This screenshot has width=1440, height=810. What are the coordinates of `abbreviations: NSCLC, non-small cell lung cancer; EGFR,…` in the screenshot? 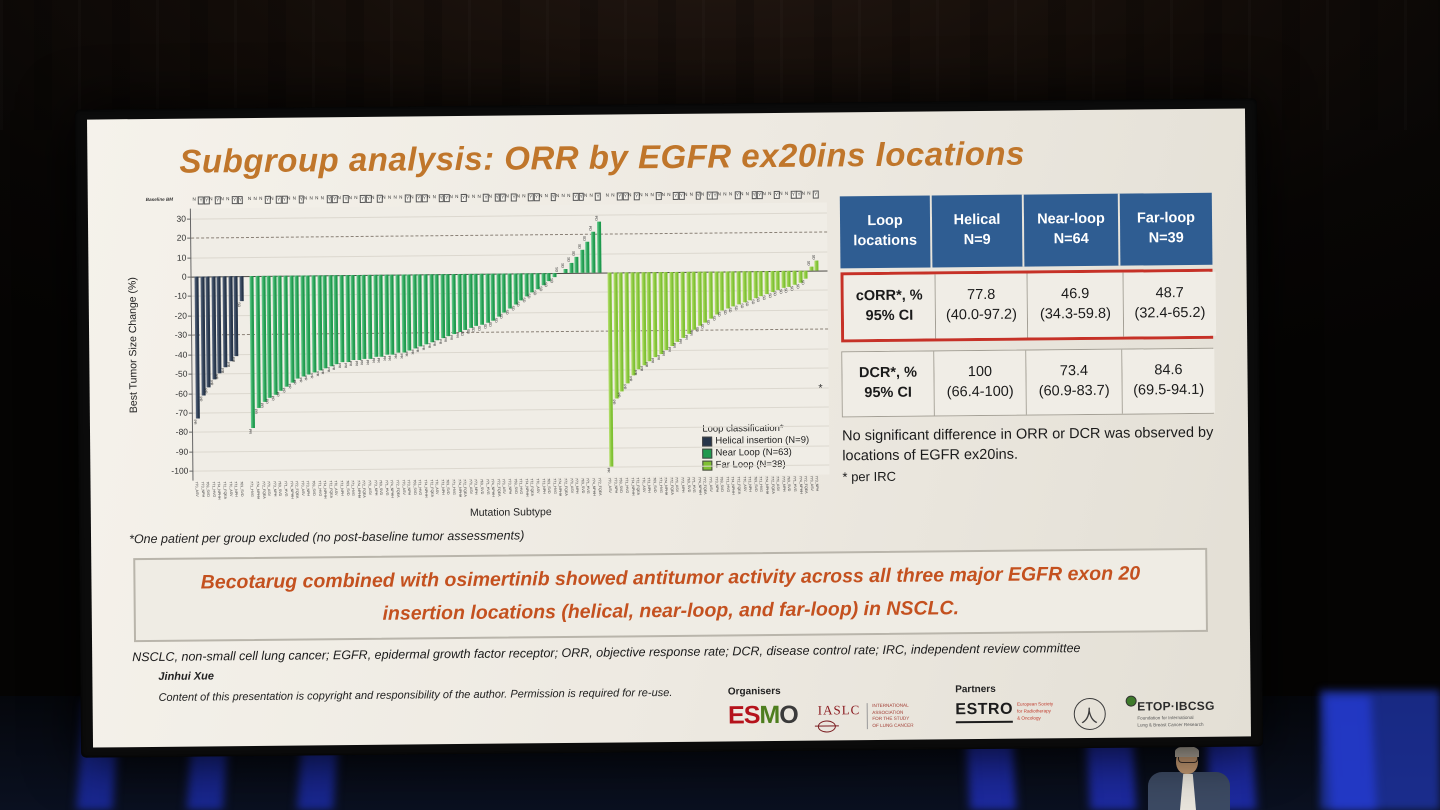 It's located at (606, 653).